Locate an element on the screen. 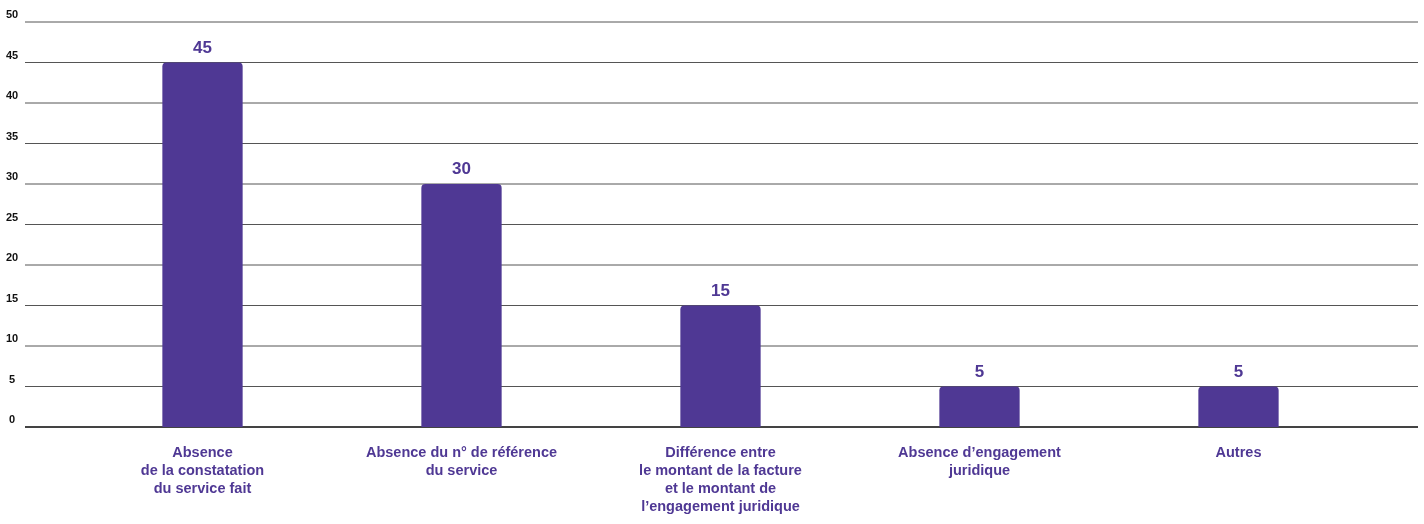 The height and width of the screenshot is (524, 1424). data-label: 15 is located at coordinates (720, 290).